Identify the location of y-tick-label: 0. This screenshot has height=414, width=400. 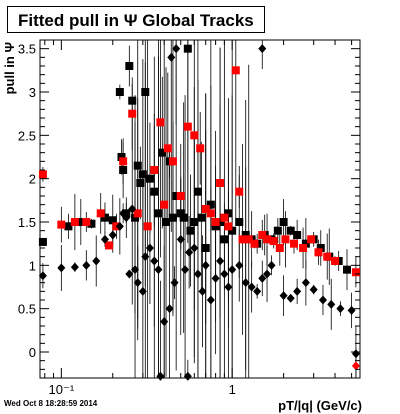
(32, 352).